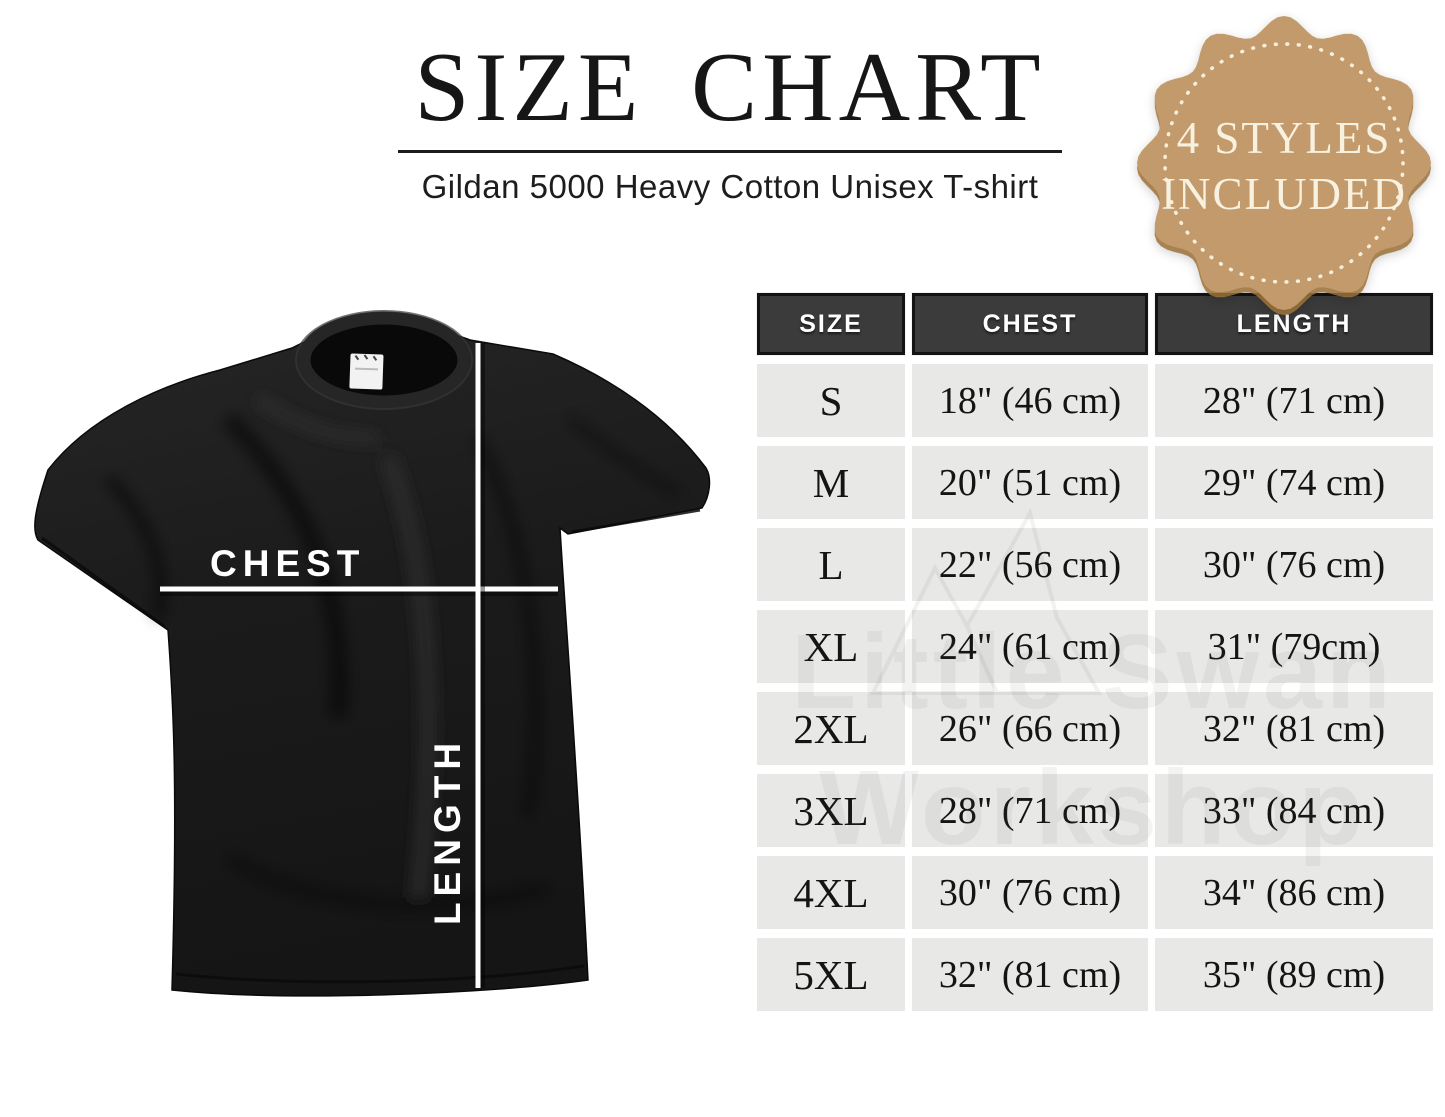 This screenshot has height=1117, width=1445. I want to click on right-sleeve-hem, so click(636, 521).